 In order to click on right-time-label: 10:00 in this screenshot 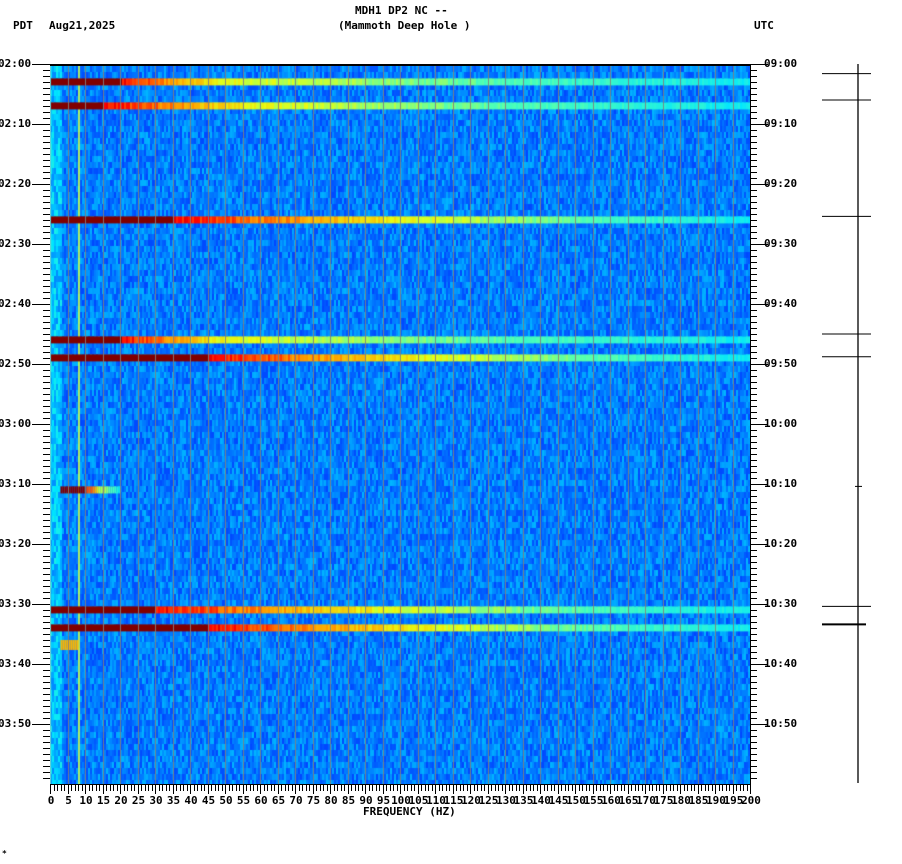, I will do `click(781, 423)`.